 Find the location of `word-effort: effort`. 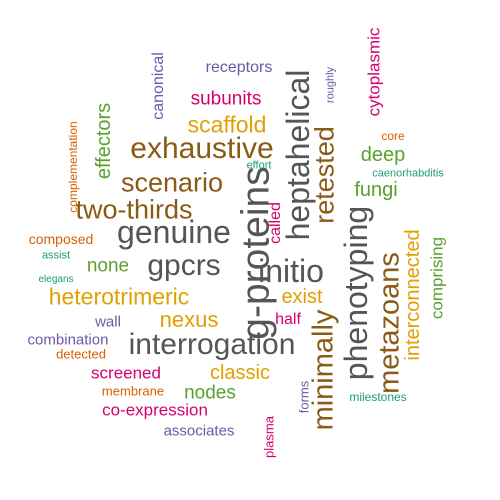

word-effort: effort is located at coordinates (259, 165).